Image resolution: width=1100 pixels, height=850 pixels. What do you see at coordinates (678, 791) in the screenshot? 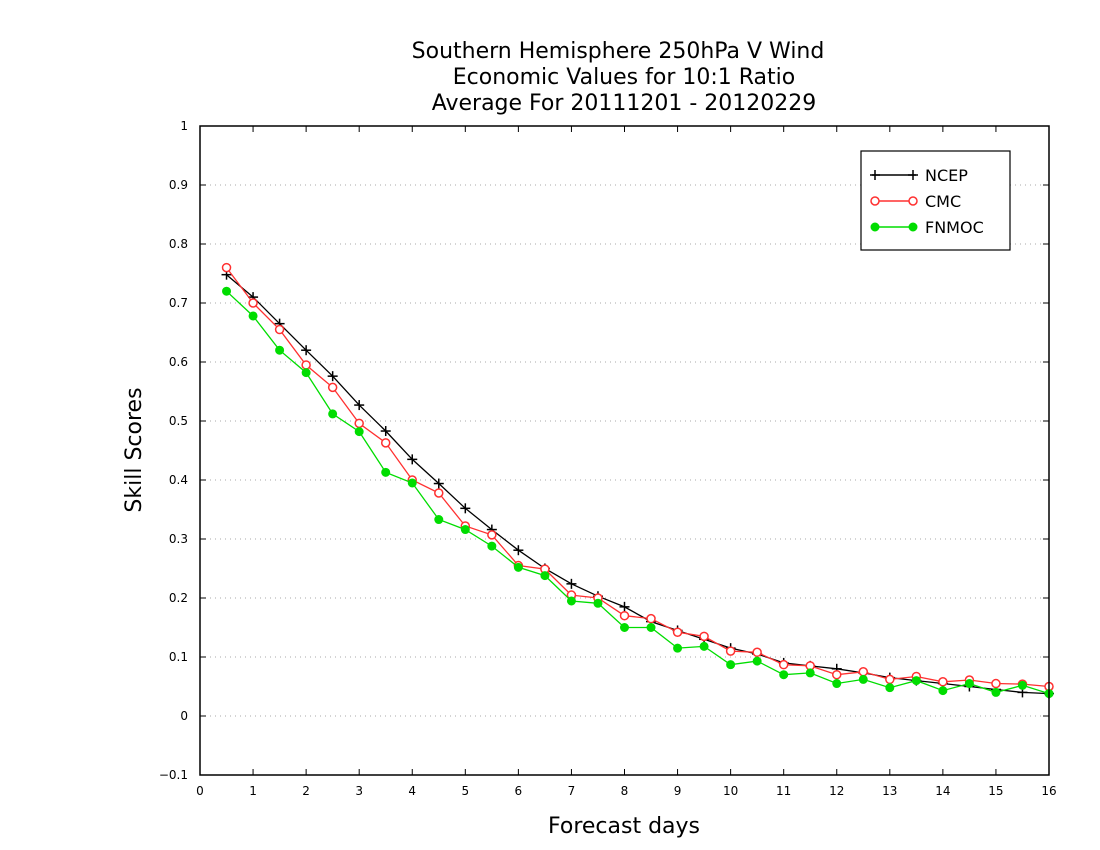
I see `x-tick-label: 9` at bounding box center [678, 791].